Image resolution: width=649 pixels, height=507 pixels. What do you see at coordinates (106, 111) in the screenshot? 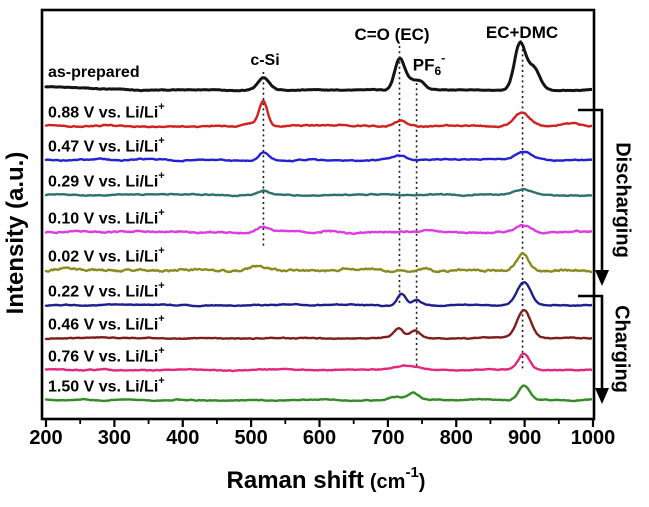
I see `series-label-1-0.88-V-vs.-Li-Li: 0.88 V vs. Li/Li+` at bounding box center [106, 111].